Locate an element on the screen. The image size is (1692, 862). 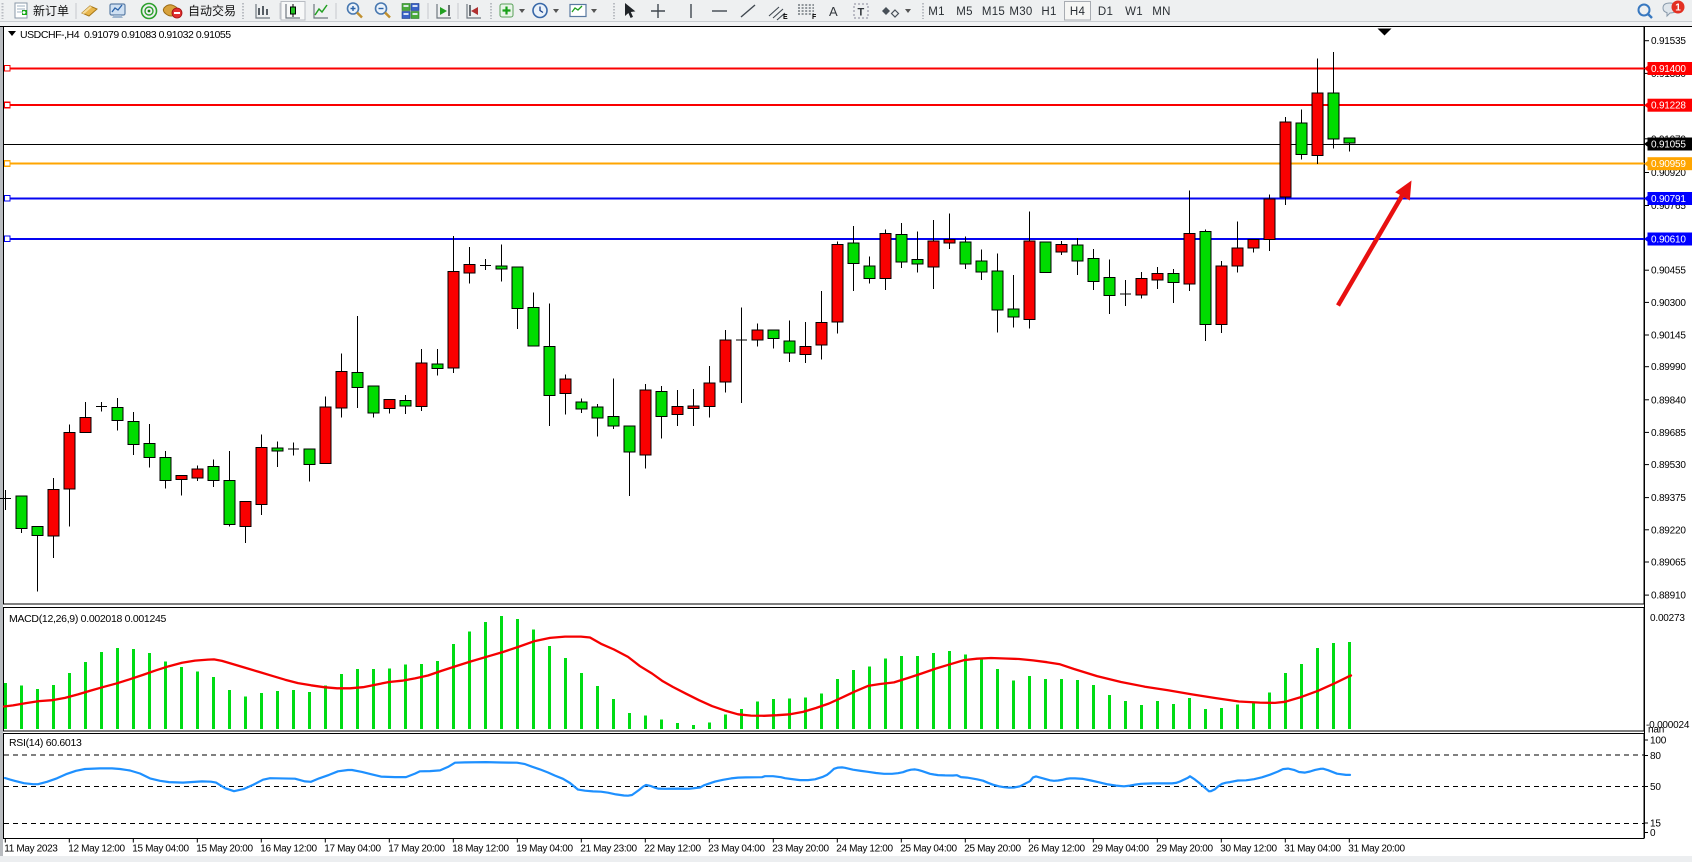
svg-text: 23 May 20:00 is located at coordinates (800, 849).